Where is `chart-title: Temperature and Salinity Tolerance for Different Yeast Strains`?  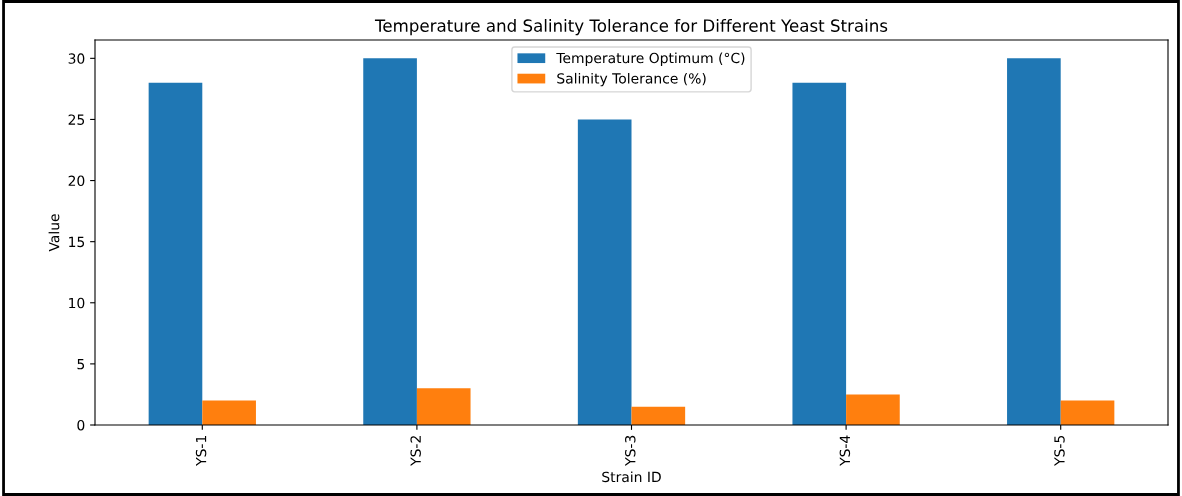
chart-title: Temperature and Salinity Tolerance for Different Yeast Strains is located at coordinates (631, 27).